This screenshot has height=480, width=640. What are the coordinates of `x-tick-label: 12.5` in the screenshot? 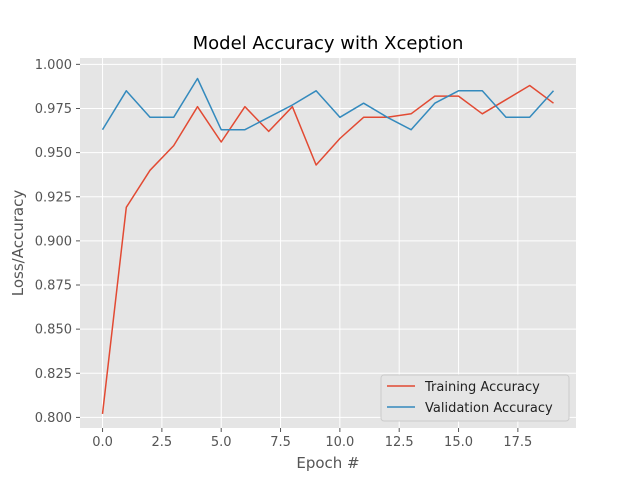 It's located at (399, 442).